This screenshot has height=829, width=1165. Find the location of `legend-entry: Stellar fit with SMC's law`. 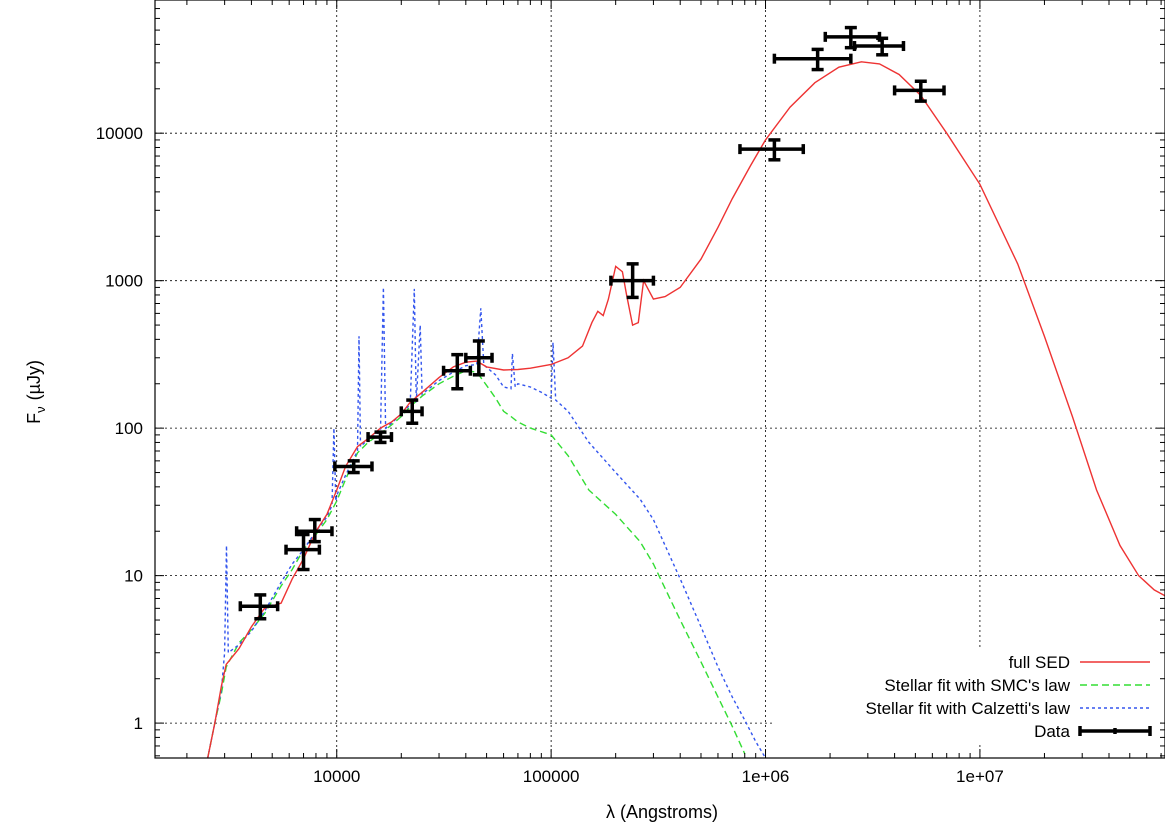

legend-entry: Stellar fit with SMC's law is located at coordinates (1017, 685).